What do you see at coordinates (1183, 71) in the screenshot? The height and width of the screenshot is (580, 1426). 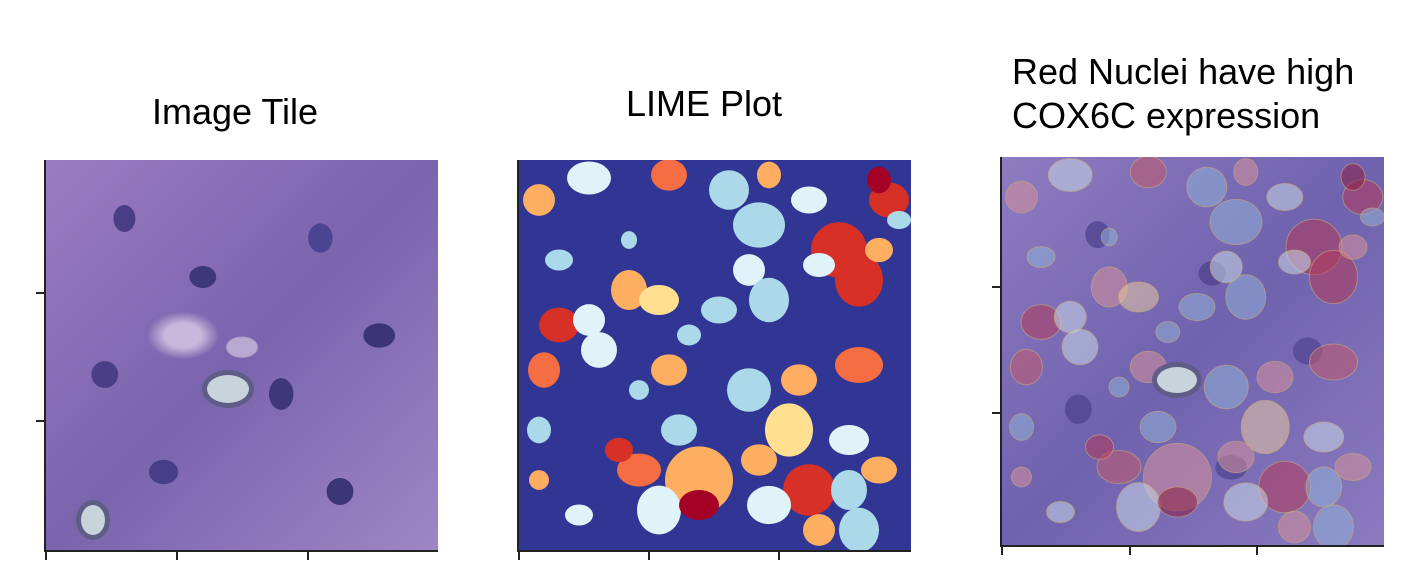 I see `overlay-title-line1: Red Nuclei have high` at bounding box center [1183, 71].